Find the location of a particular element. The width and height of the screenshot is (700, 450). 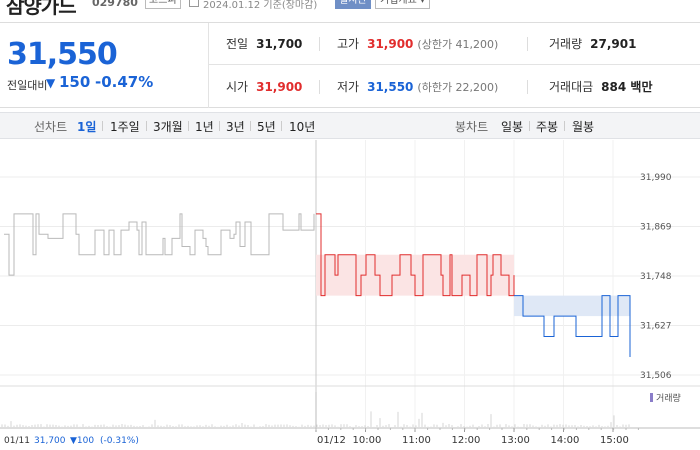

amount-value: 884 백만 is located at coordinates (627, 87).